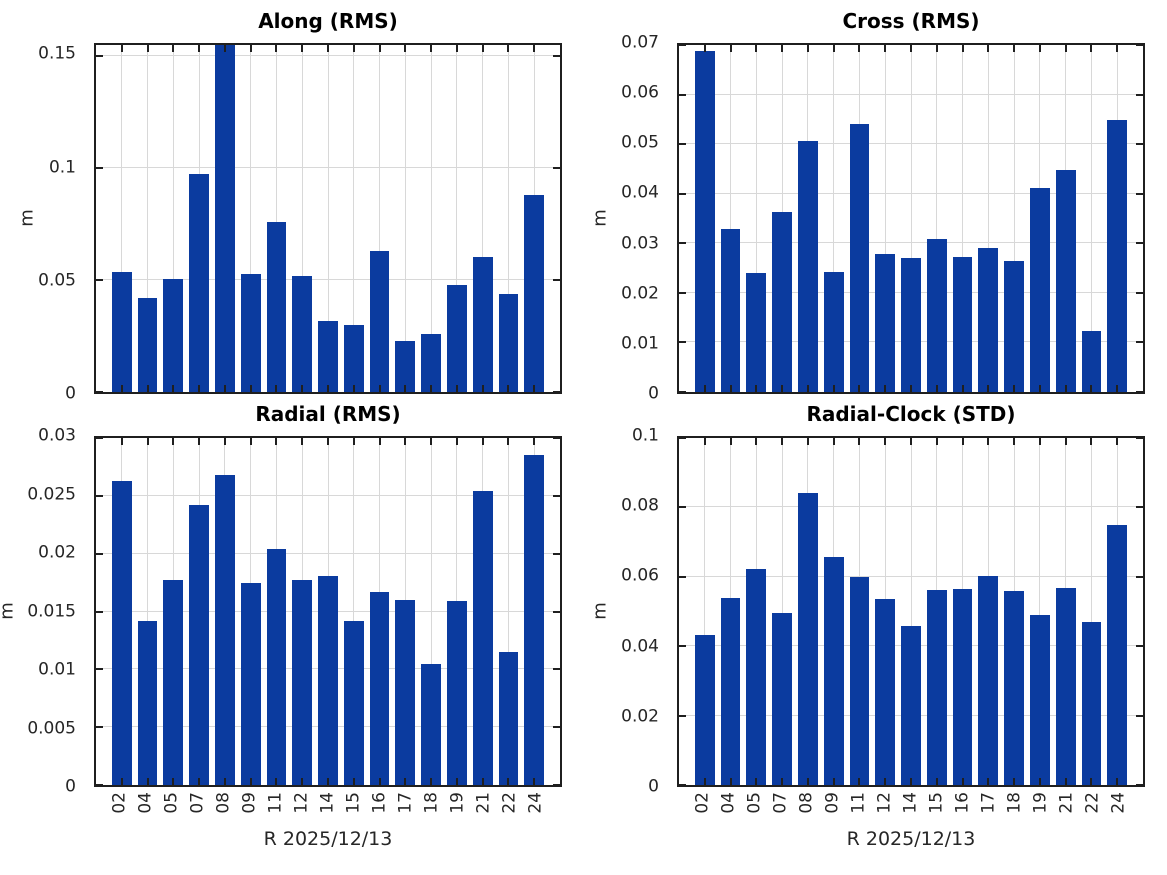 Image resolution: width=1167 pixels, height=875 pixels. Describe the element at coordinates (640, 192) in the screenshot. I see `y-tick-label: 0.04` at that location.